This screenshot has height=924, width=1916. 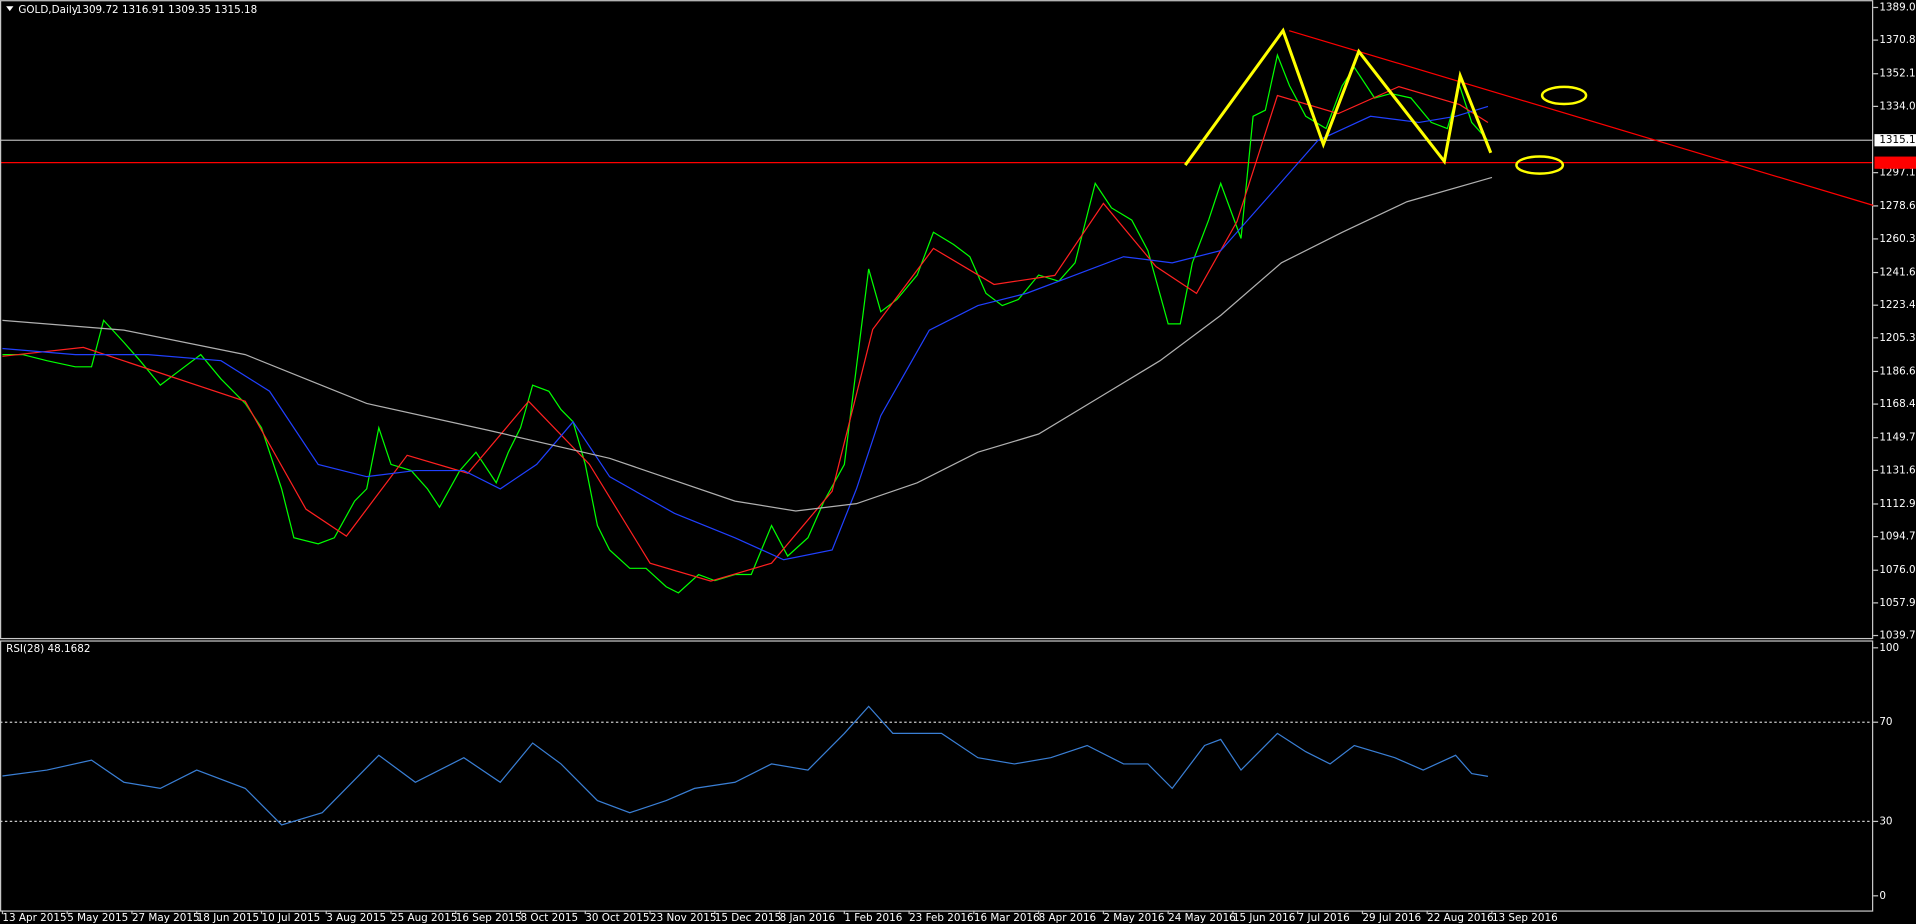 What do you see at coordinates (1202, 918) in the screenshot?
I see `x-tick-label: 24 May 2016` at bounding box center [1202, 918].